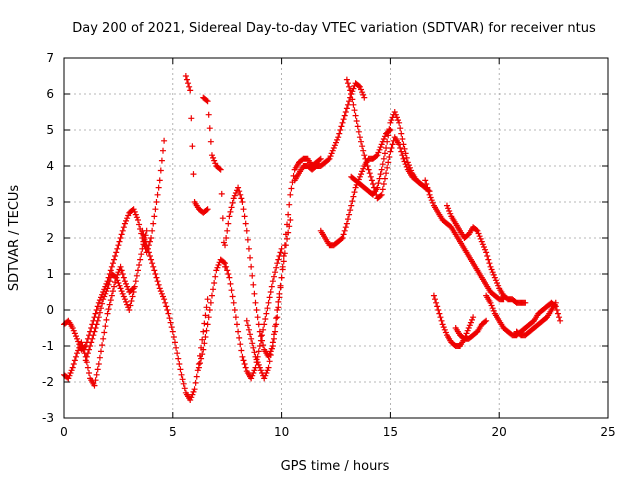  What do you see at coordinates (281, 432) in the screenshot?
I see `x-tick-label: 10` at bounding box center [281, 432].